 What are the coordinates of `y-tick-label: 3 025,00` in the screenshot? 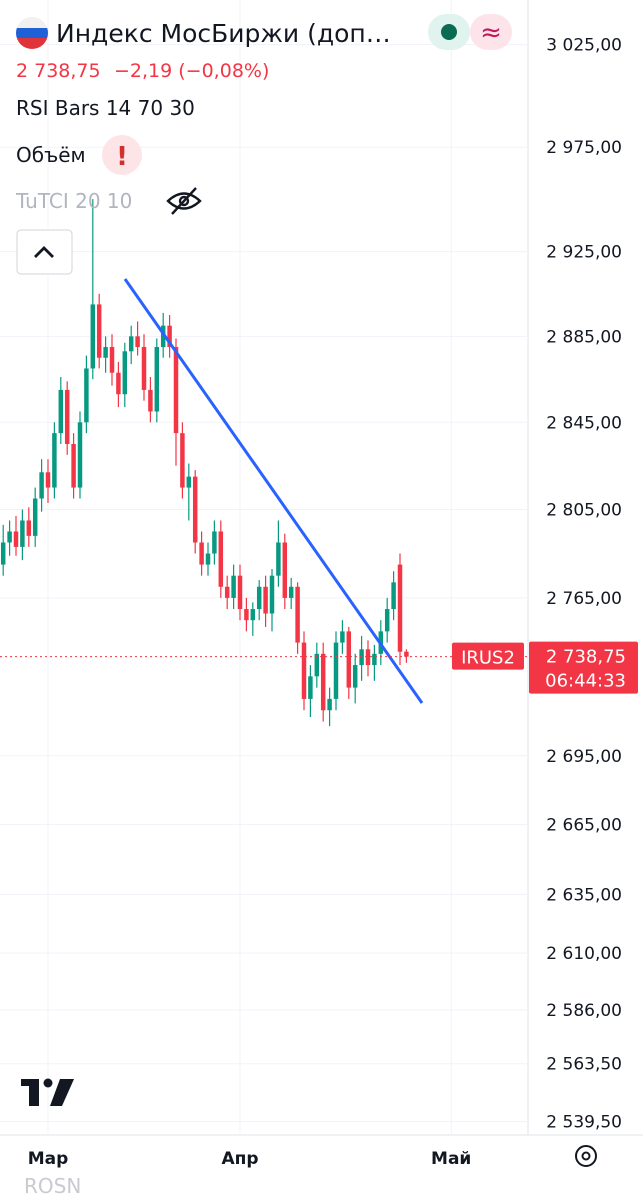 It's located at (584, 46).